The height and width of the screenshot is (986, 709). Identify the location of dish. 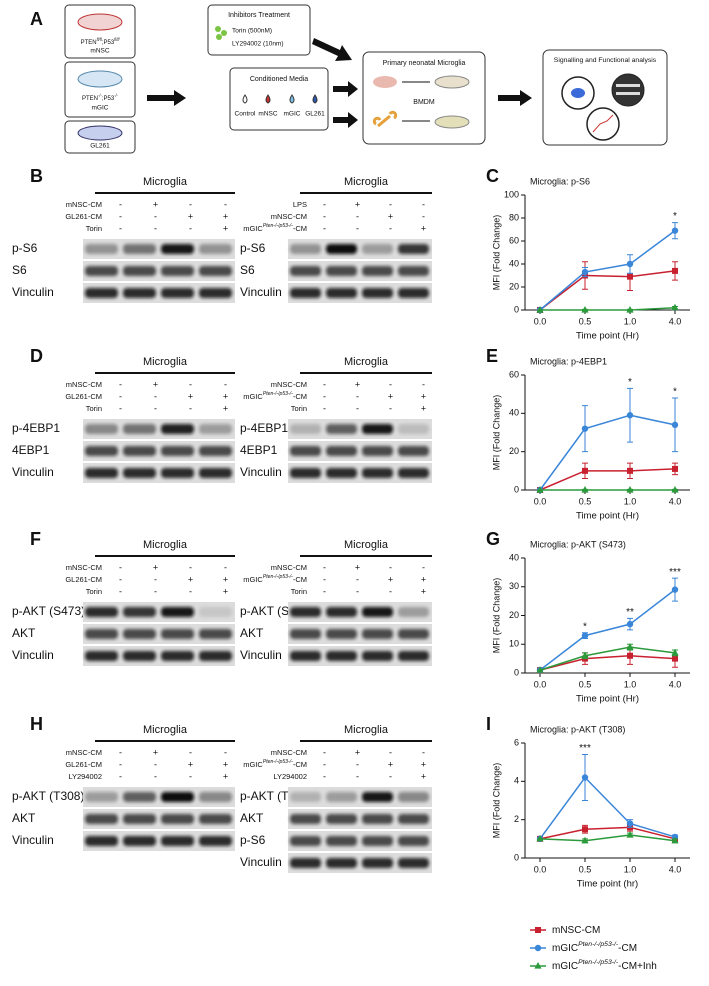
(100, 79).